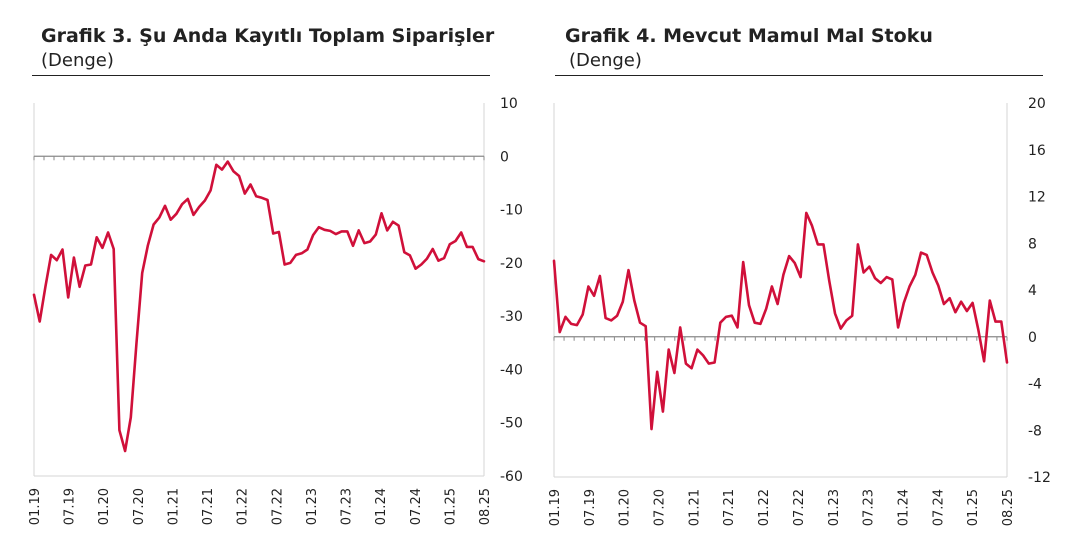 The width and height of the screenshot is (1069, 560). Describe the element at coordinates (1032, 291) in the screenshot. I see `y-tick-label: 4` at that location.